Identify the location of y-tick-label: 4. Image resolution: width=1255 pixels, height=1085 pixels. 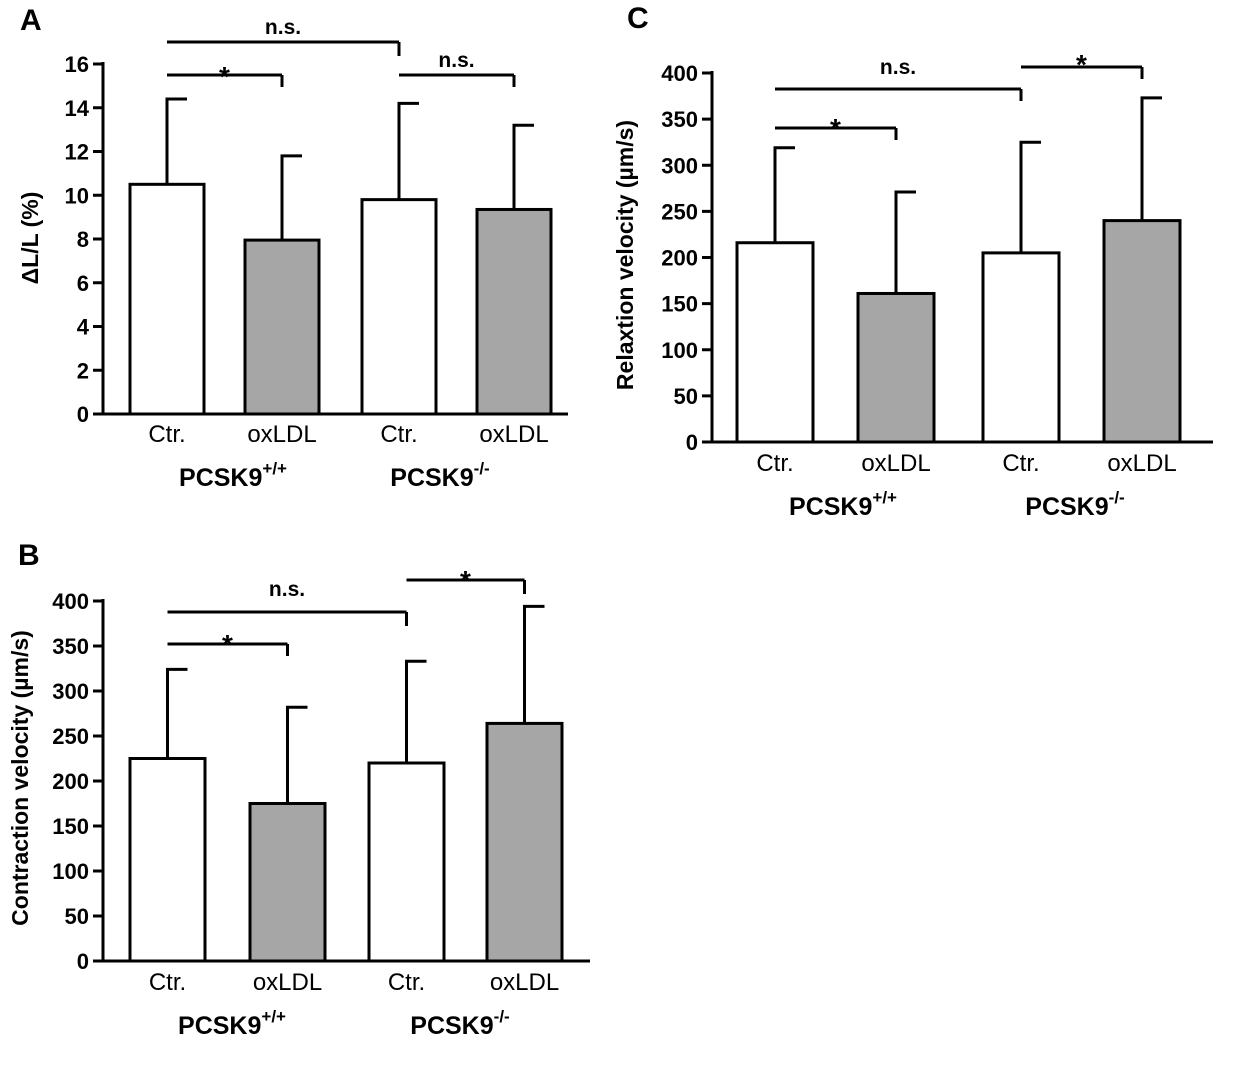
(83, 327).